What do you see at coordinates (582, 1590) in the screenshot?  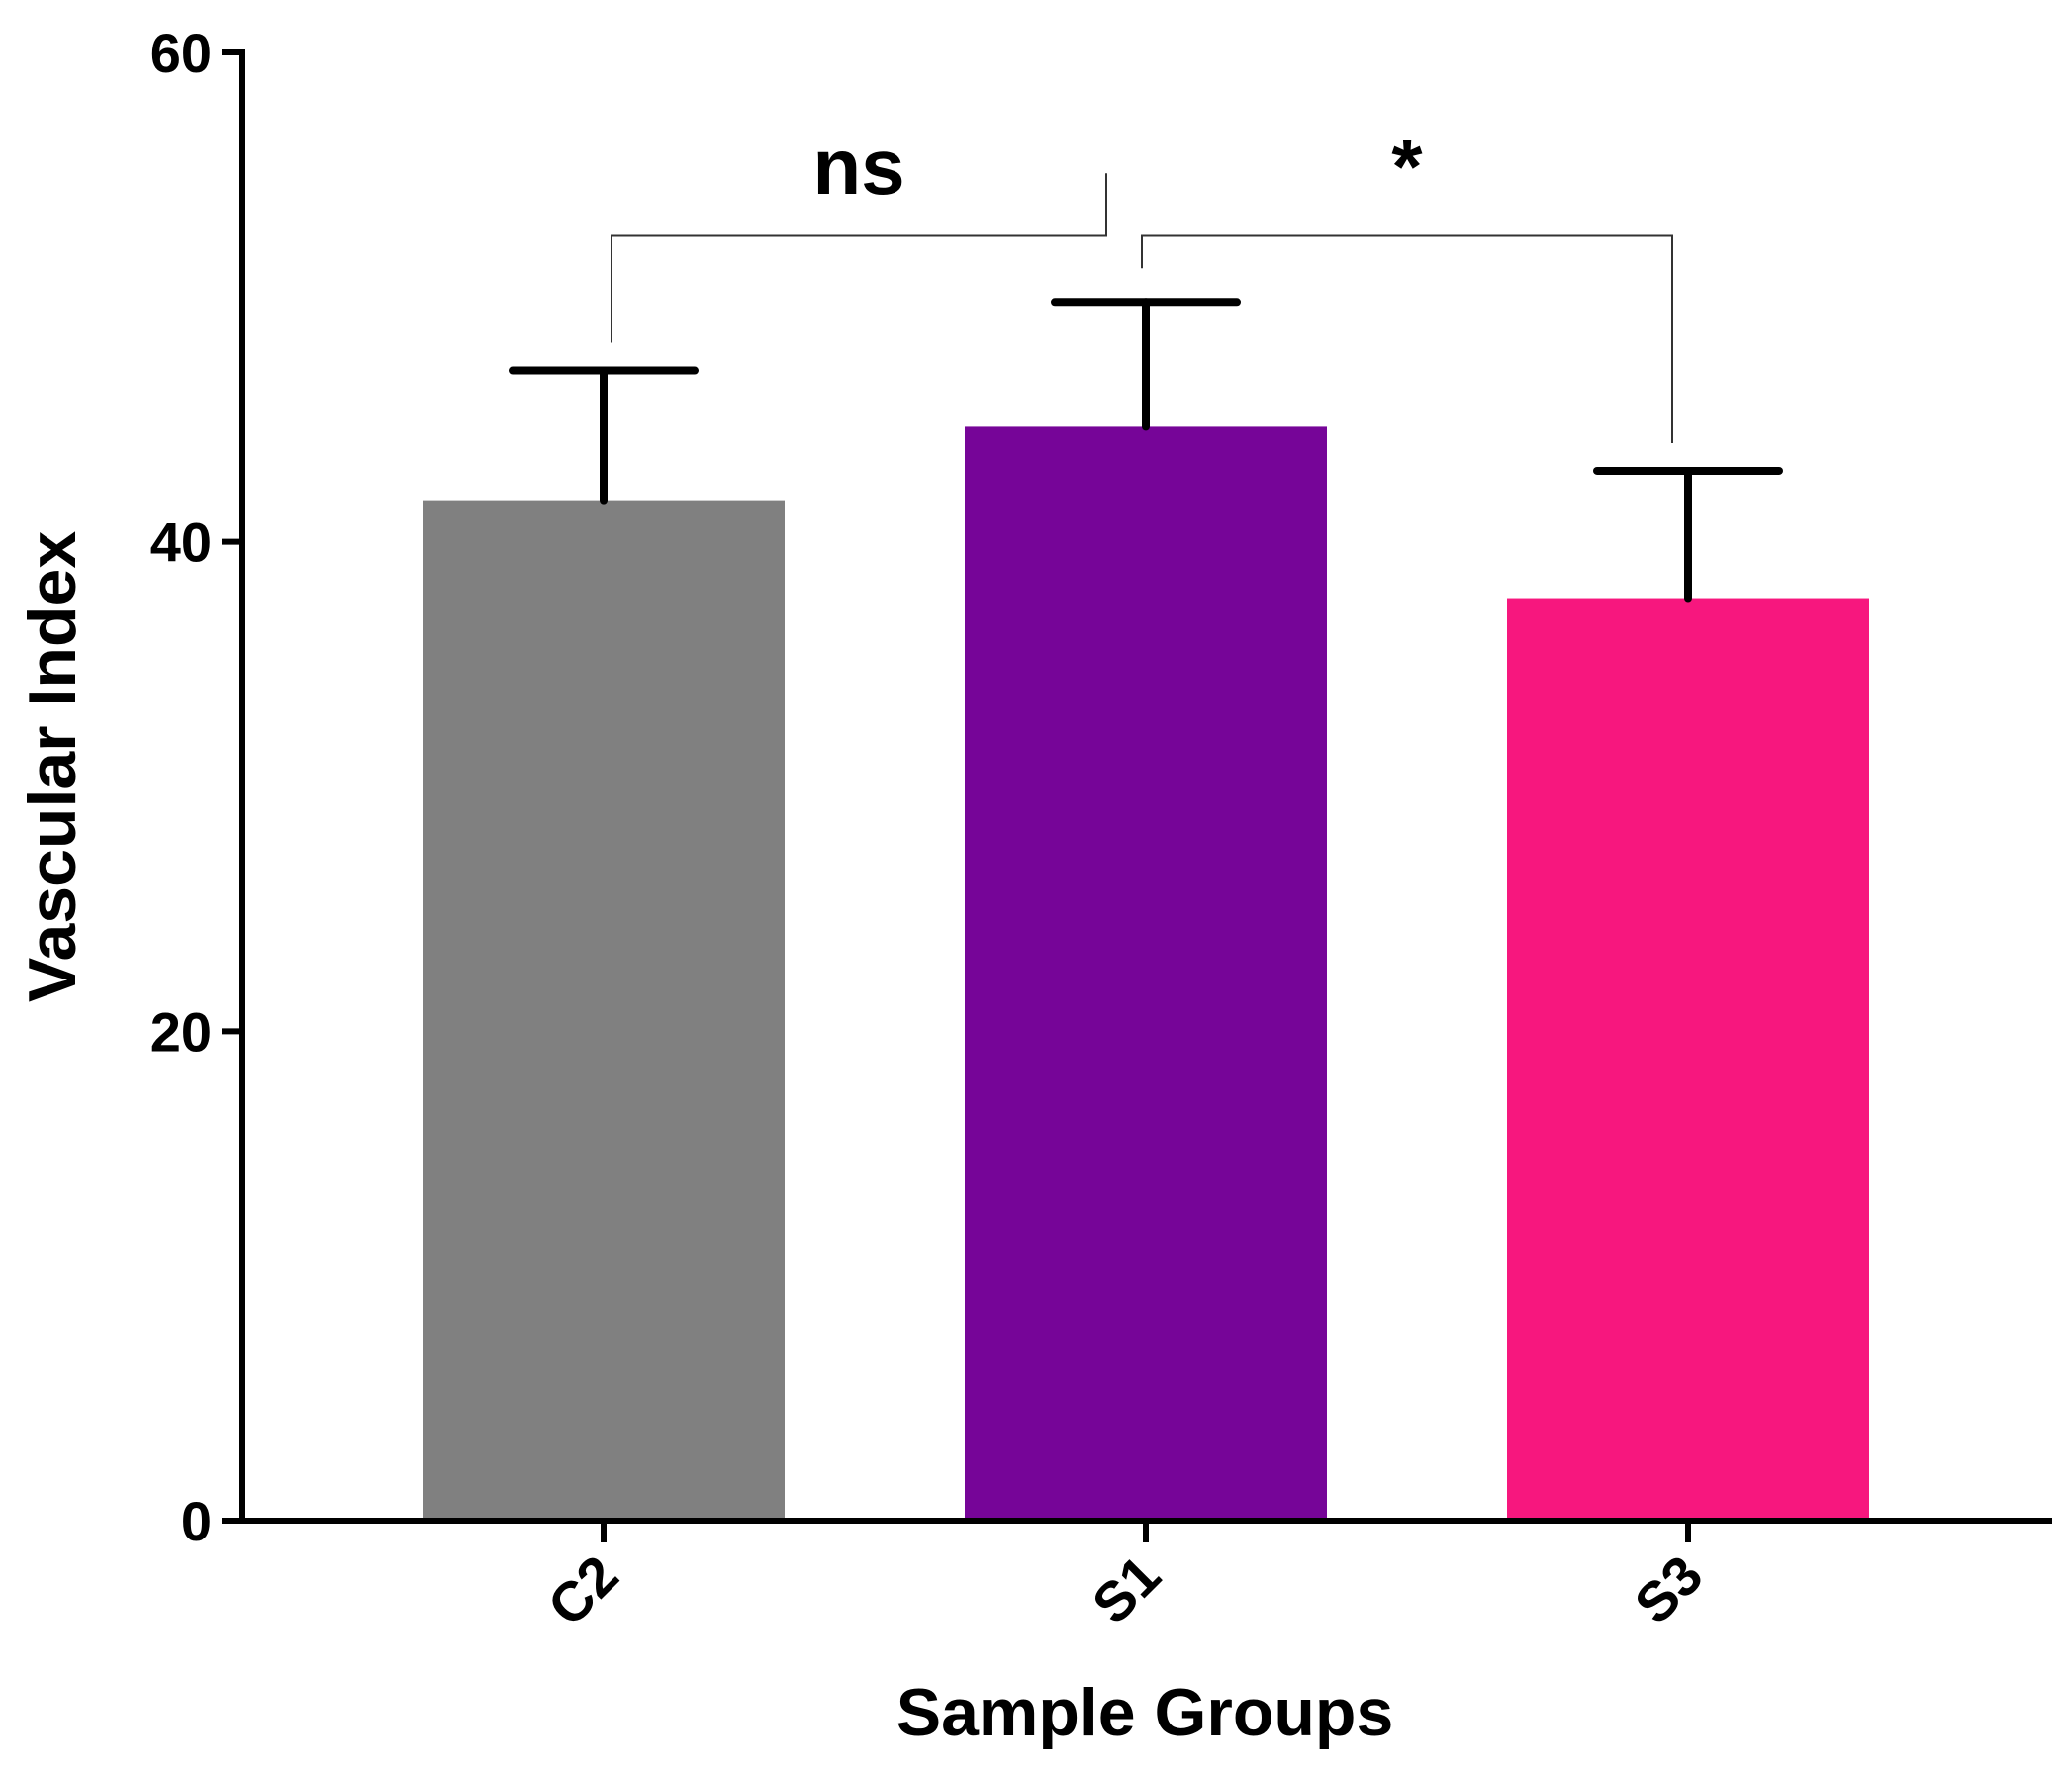 I see `x-tick-label-c2: C2` at bounding box center [582, 1590].